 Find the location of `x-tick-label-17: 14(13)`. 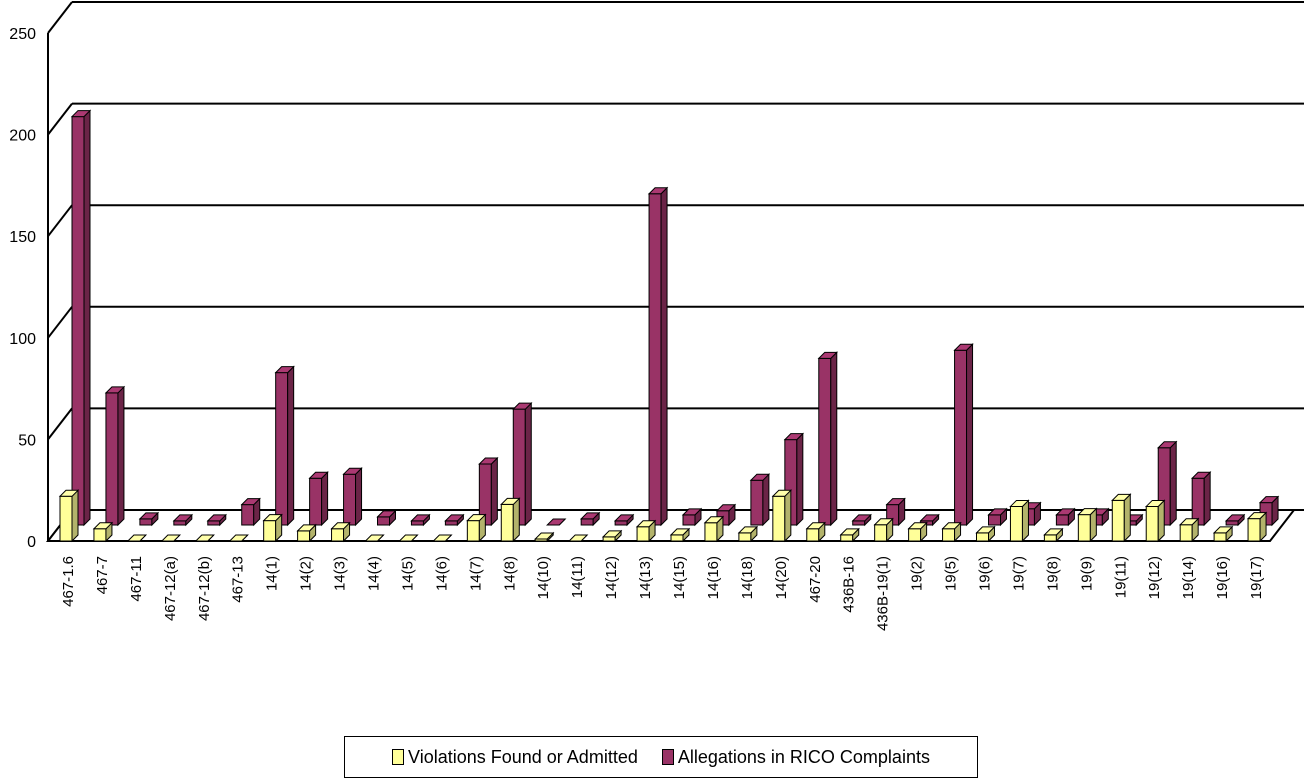

x-tick-label-17: 14(13) is located at coordinates (645, 577).